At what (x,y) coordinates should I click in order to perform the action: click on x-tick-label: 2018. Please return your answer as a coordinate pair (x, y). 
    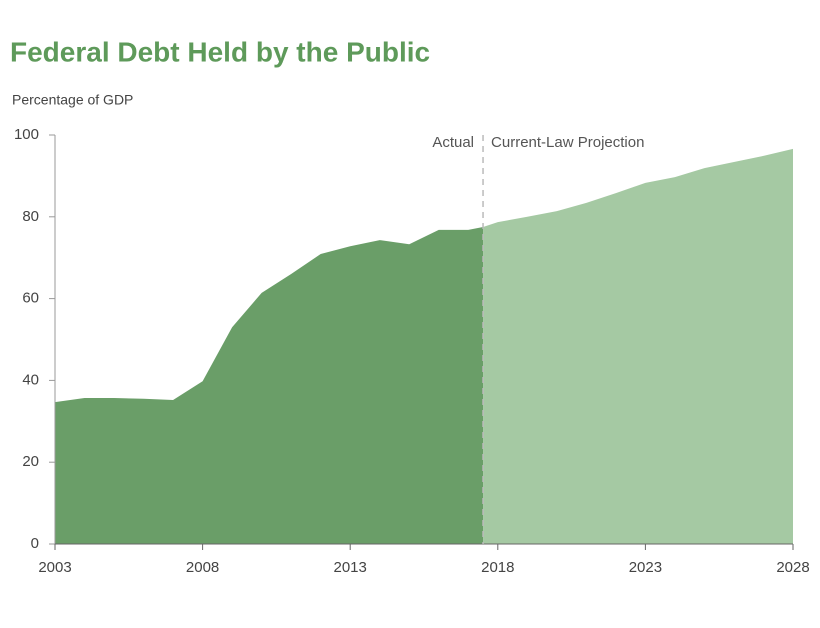
    Looking at the image, I should click on (497, 567).